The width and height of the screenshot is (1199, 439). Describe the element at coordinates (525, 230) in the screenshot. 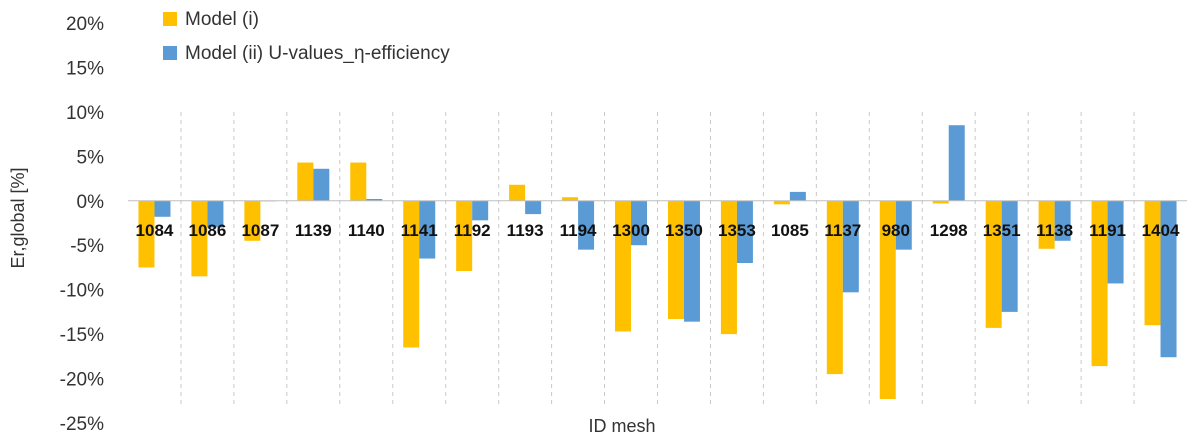

I see `category-label: 1193` at that location.